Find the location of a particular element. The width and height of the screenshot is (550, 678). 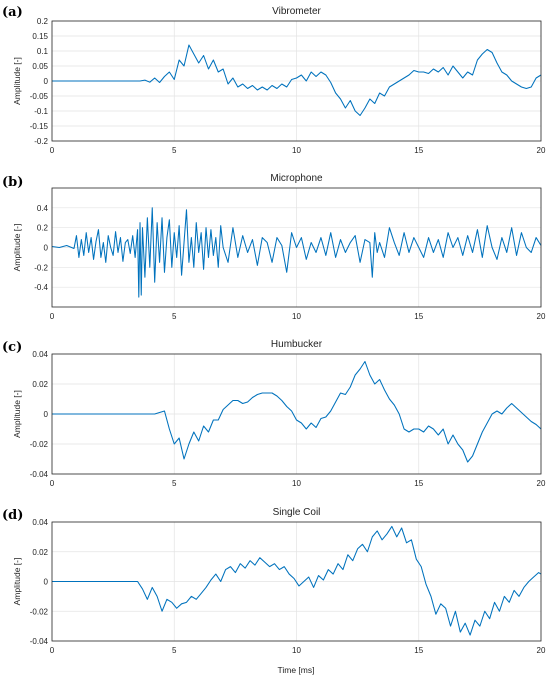

y-tick-label: 0.1 is located at coordinates (43, 51).